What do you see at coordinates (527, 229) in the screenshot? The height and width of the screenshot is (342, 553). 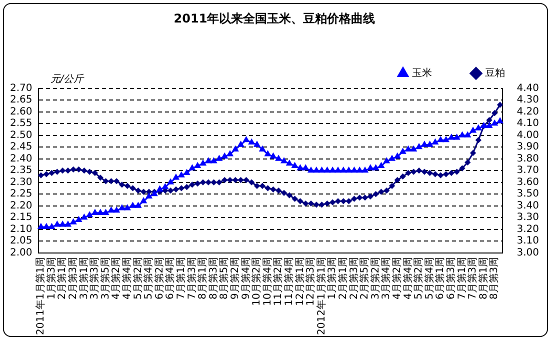 I see `y2-tick-label: 3.20` at bounding box center [527, 229].